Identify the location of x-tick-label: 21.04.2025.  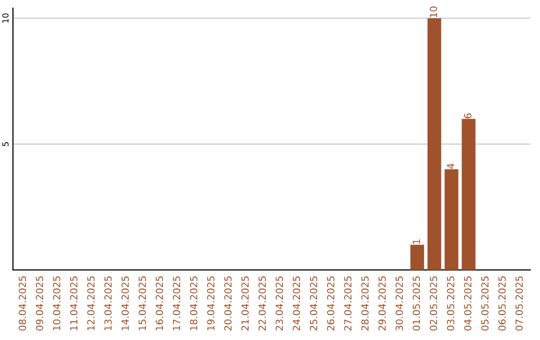
(245, 303).